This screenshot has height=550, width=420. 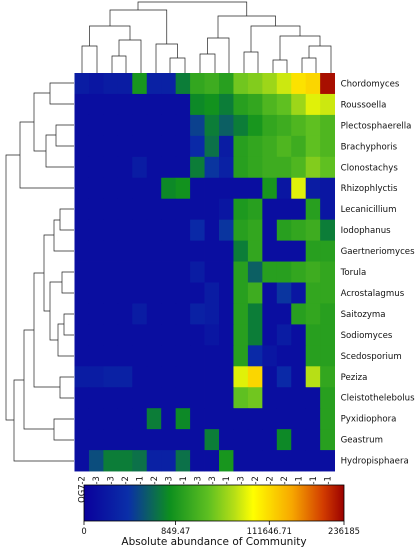 I want to click on row-label: Gaertneriomyces, so click(x=378, y=252).